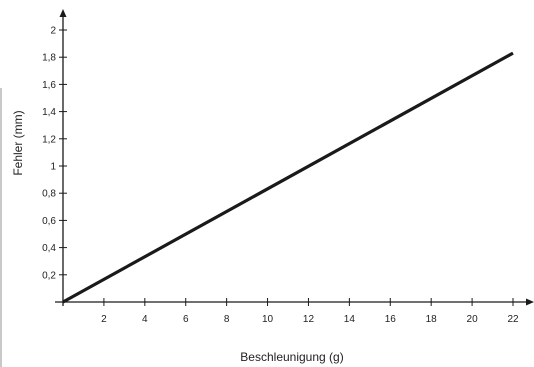 The height and width of the screenshot is (367, 534). I want to click on x-tick-label: 2, so click(104, 319).